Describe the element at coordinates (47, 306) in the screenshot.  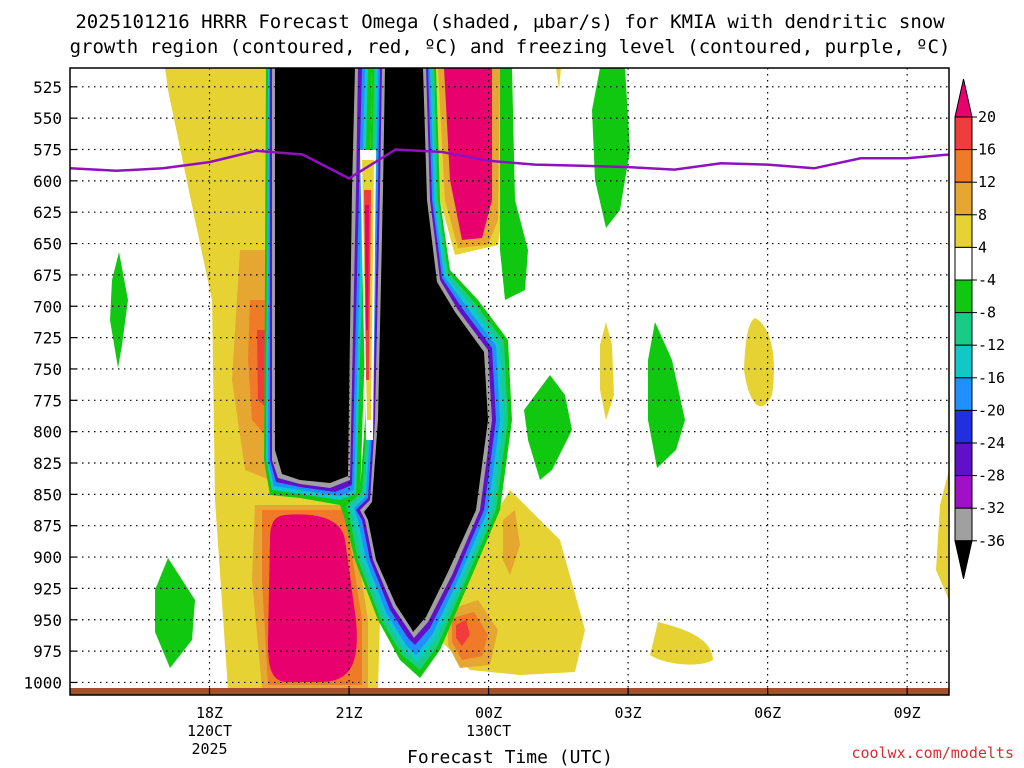
I see `y-tick-label: 700` at that location.